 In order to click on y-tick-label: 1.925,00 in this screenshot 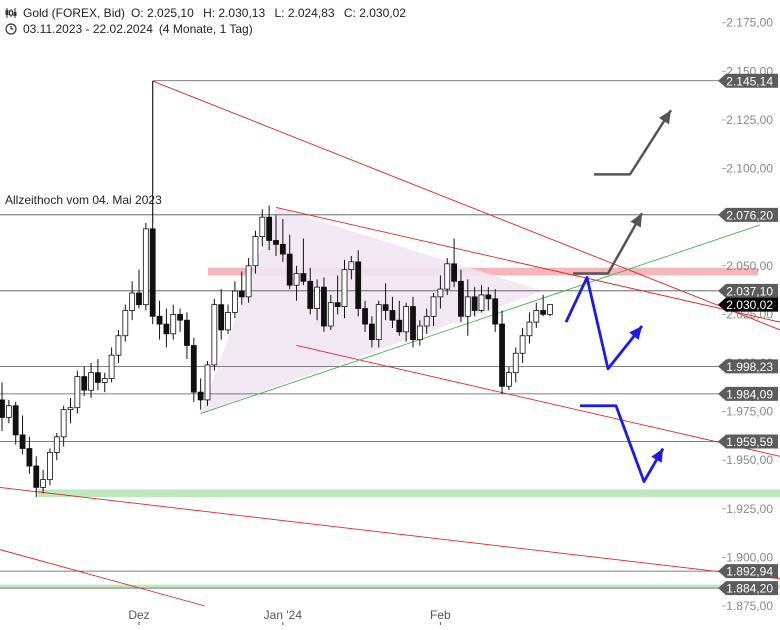, I will do `click(749, 509)`.